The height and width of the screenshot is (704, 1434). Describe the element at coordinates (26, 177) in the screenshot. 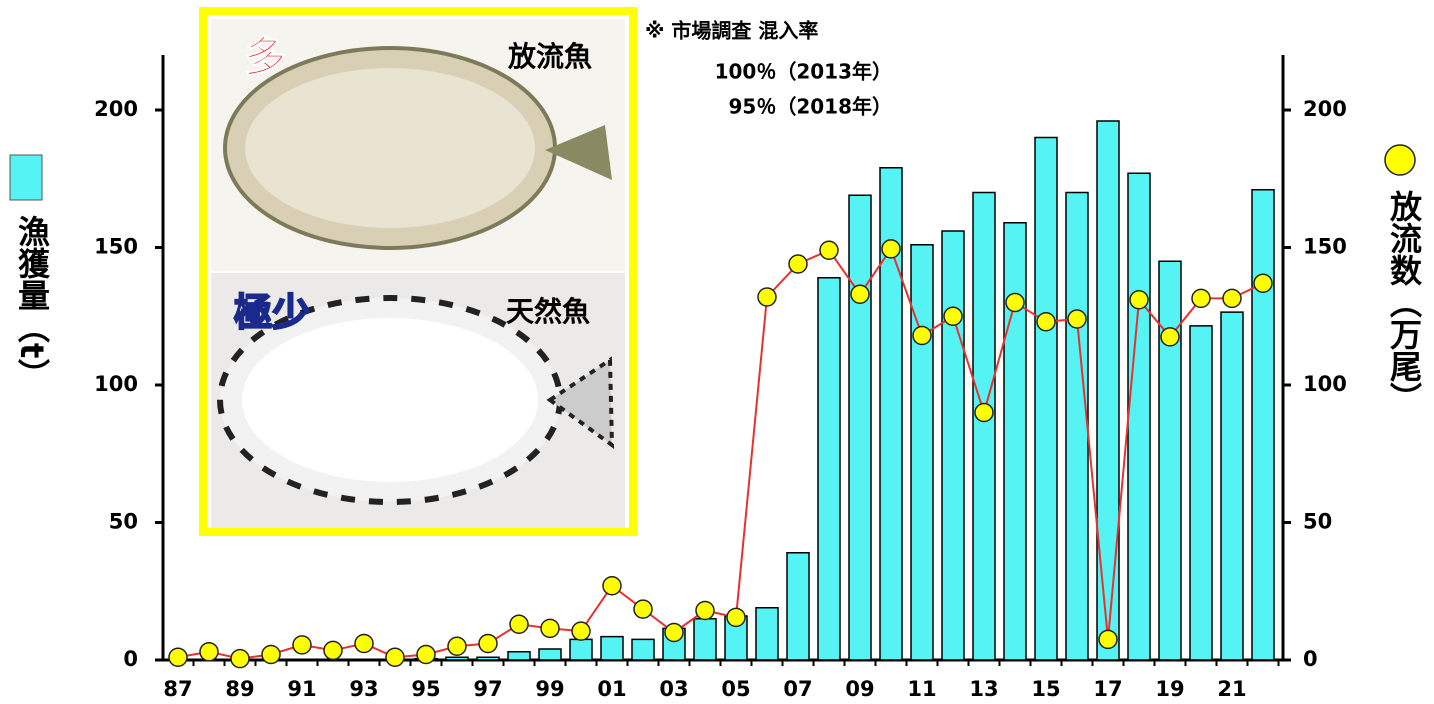

I see `legend-swatch-bar` at that location.